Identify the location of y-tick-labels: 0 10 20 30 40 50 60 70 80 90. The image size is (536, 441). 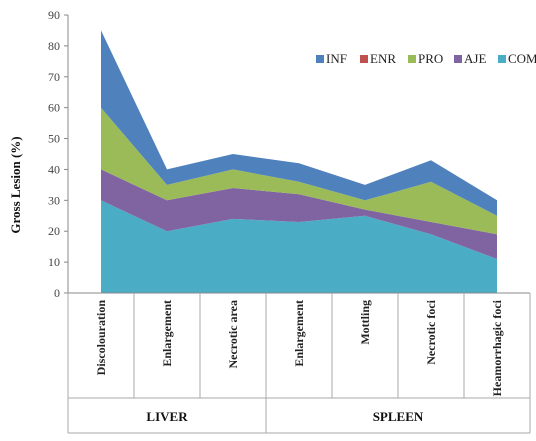
(54, 154).